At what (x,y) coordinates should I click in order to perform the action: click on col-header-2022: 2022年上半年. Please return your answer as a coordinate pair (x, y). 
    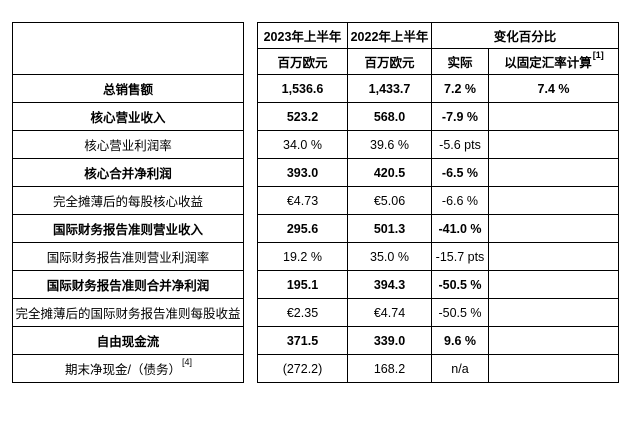
    Looking at the image, I should click on (389, 35).